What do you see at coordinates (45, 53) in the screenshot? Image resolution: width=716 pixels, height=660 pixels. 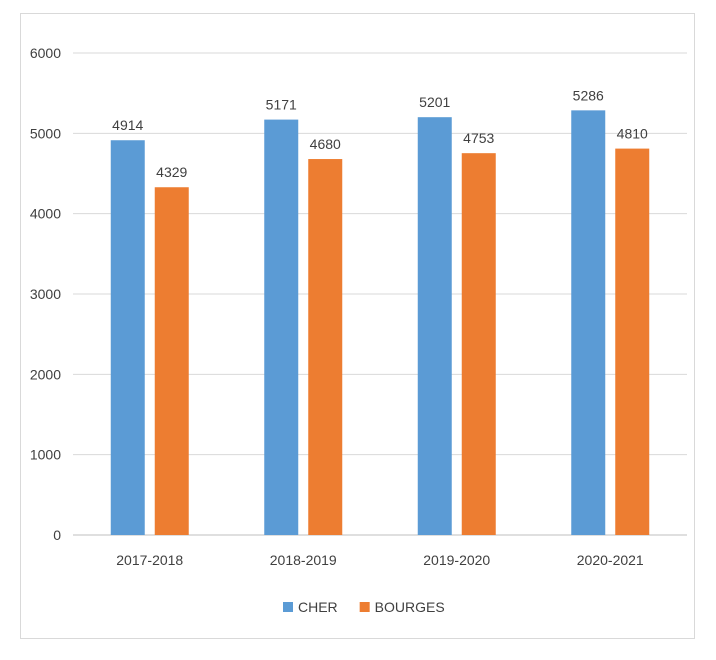 I see `y-tick-label: 6000` at bounding box center [45, 53].